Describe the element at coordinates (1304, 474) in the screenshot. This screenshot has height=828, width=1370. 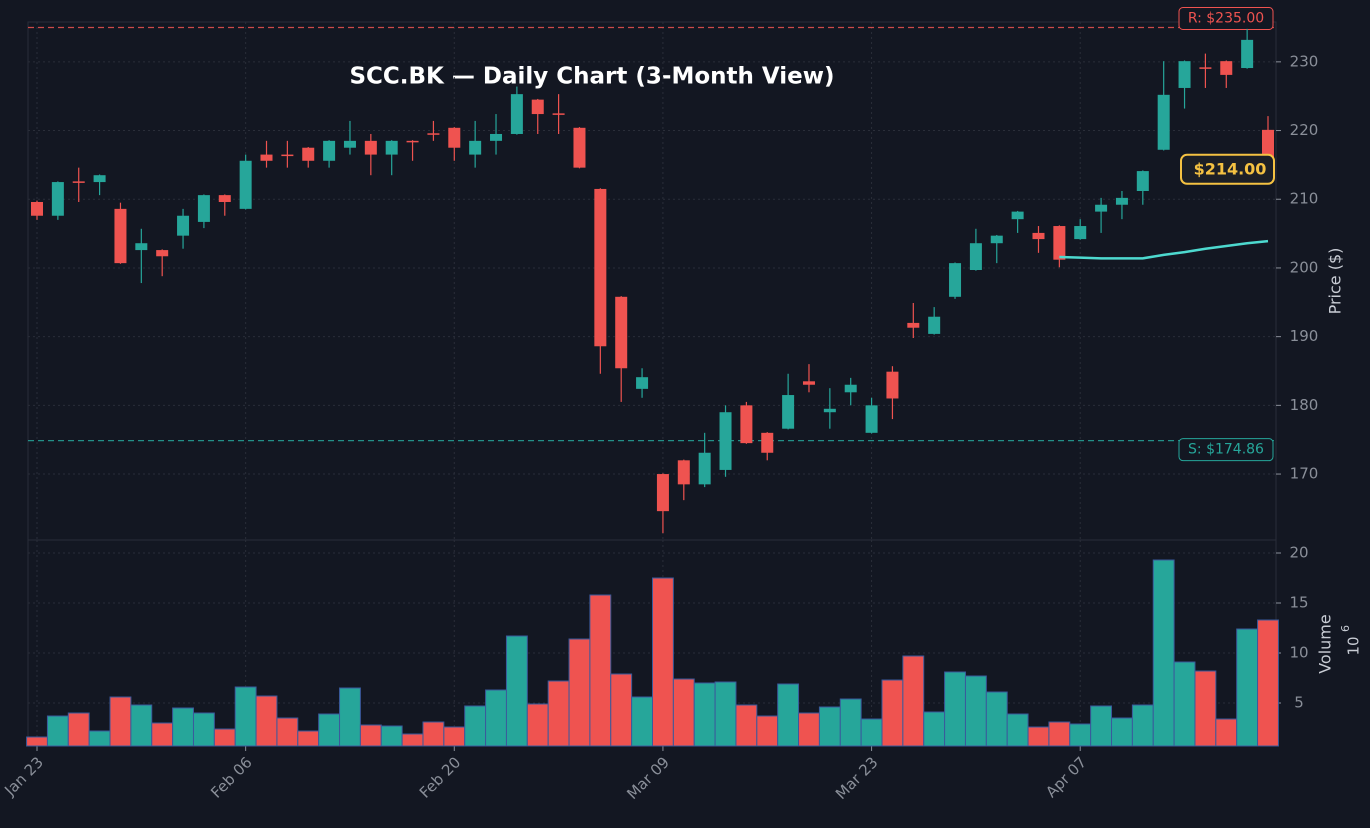
I see `y-tick-label: 170` at that location.